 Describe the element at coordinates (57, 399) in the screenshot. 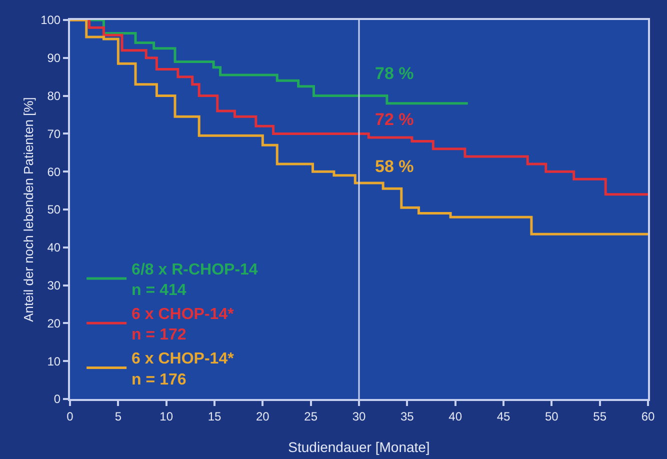

I see `y-tick-label: 0` at that location.